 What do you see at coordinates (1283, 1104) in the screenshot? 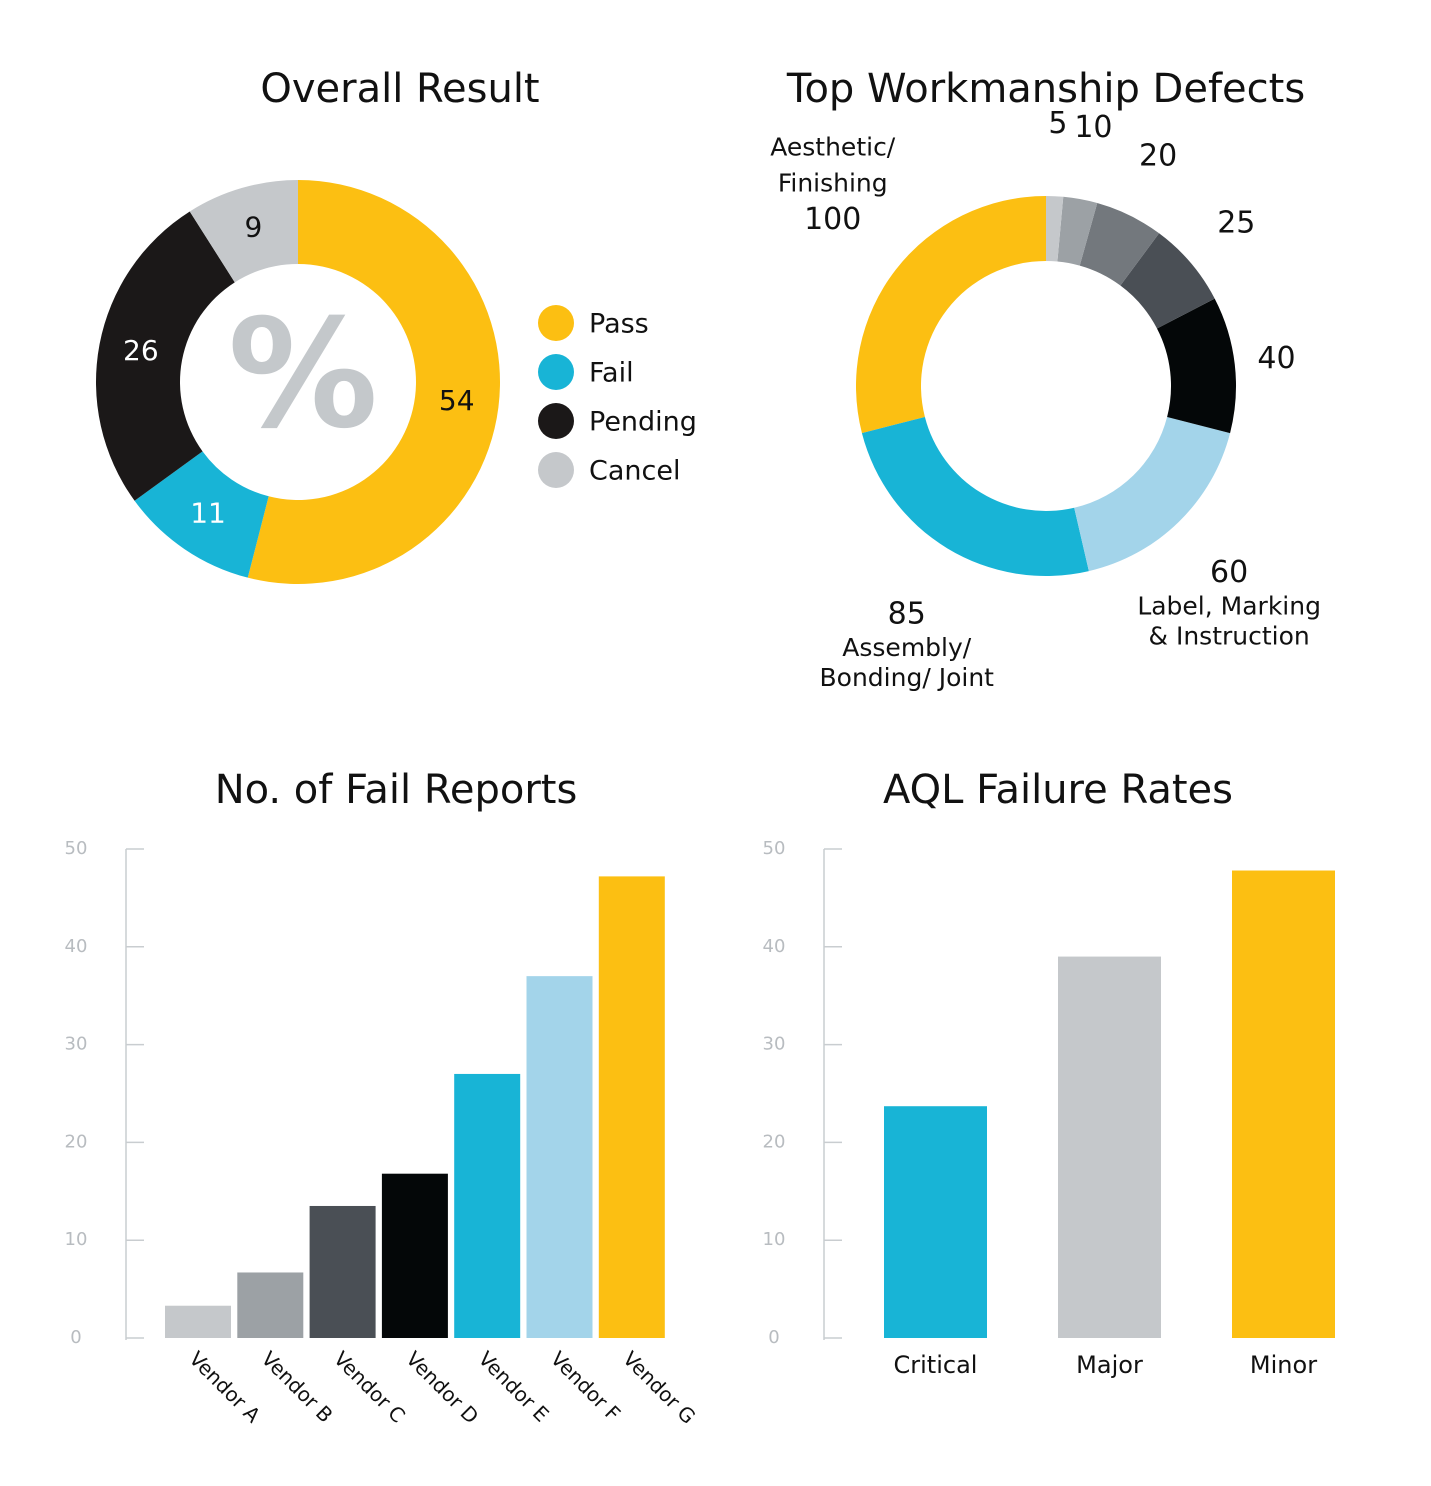
I see `bar-minor` at bounding box center [1283, 1104].